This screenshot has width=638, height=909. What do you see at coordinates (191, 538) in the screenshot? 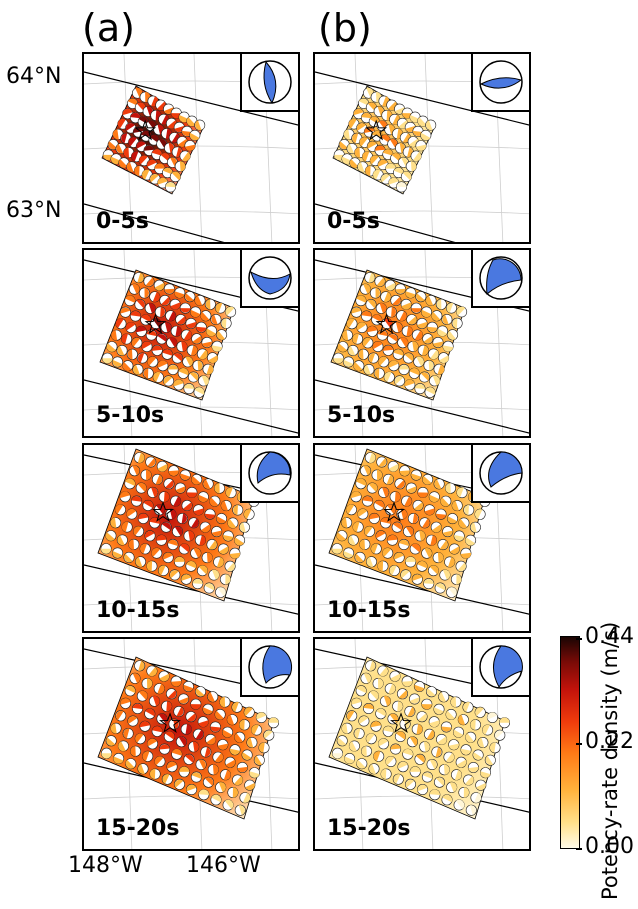
I see `panel-a-2: 10-15s` at bounding box center [191, 538].